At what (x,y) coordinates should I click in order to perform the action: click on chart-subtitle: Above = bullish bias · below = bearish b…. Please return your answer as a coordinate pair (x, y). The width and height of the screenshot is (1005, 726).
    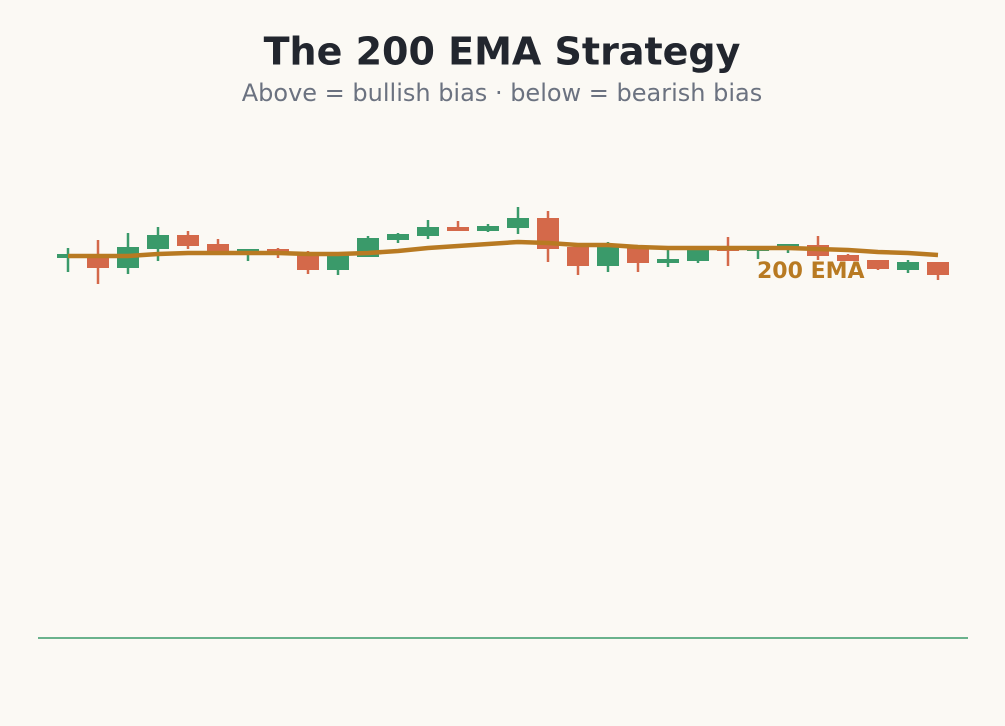
    Looking at the image, I should click on (502, 93).